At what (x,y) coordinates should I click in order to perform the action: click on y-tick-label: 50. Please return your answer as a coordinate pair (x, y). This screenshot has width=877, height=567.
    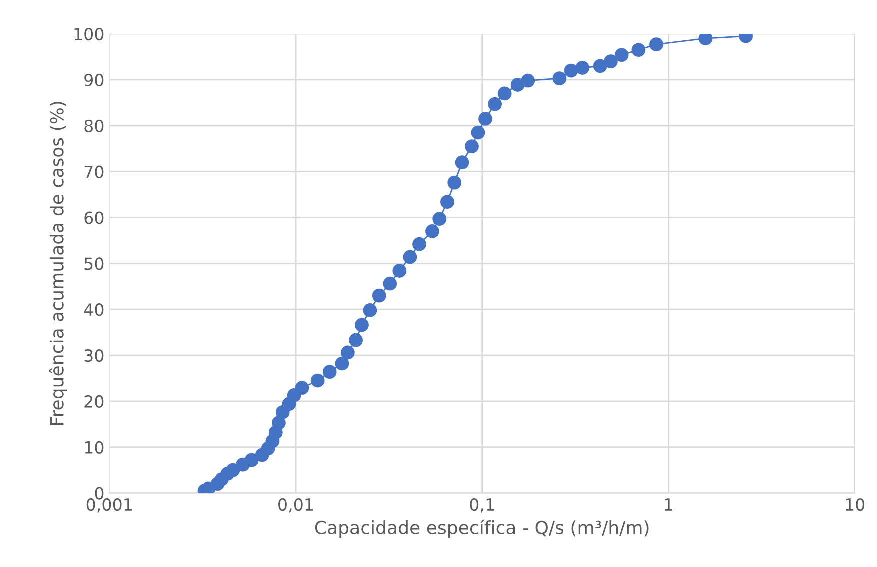
    Looking at the image, I should click on (94, 264).